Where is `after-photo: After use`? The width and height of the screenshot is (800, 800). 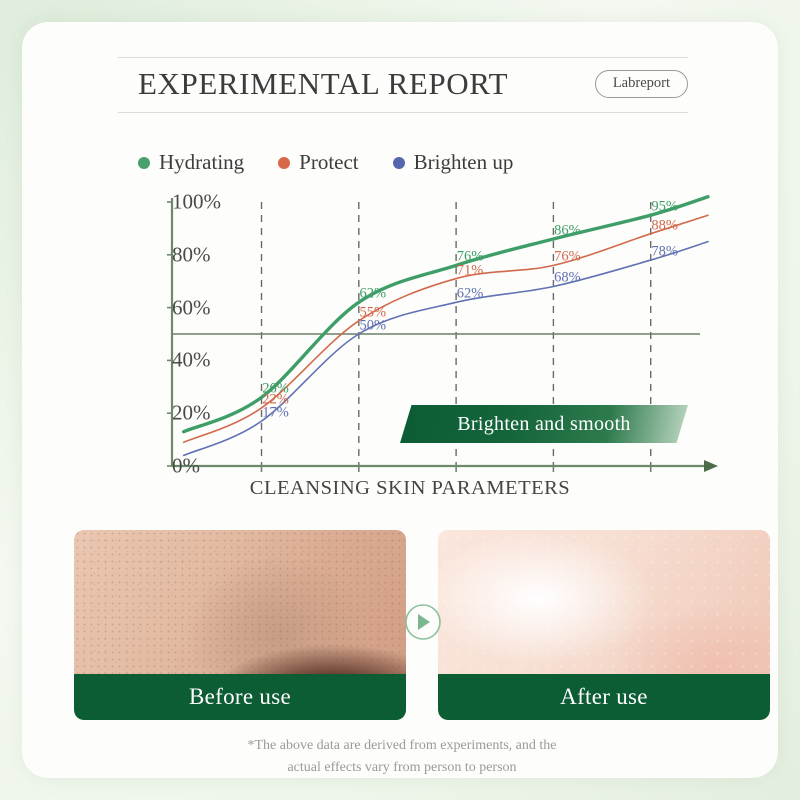
after-photo: After use is located at coordinates (604, 625).